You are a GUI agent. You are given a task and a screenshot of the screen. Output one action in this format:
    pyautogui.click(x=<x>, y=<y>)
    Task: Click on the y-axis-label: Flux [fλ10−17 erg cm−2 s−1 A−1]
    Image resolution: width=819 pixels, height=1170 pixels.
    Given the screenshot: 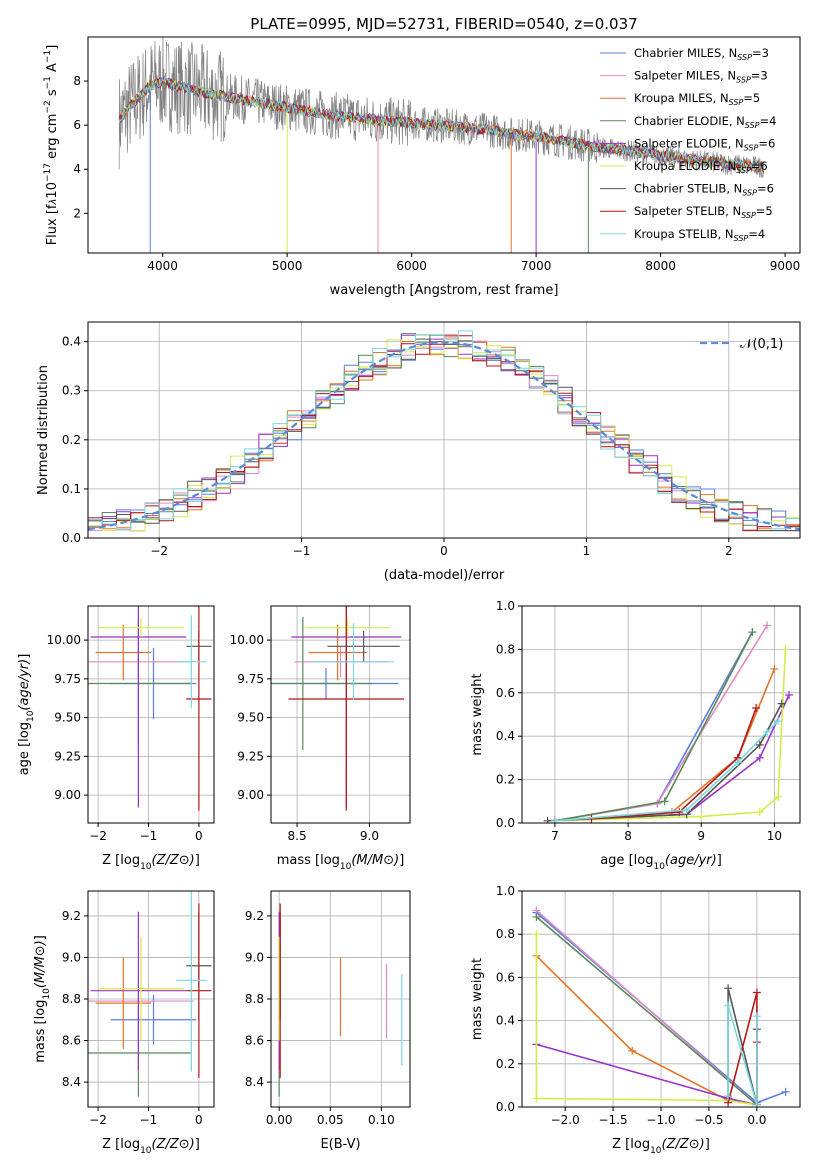 What is the action you would take?
    pyautogui.click(x=51, y=145)
    